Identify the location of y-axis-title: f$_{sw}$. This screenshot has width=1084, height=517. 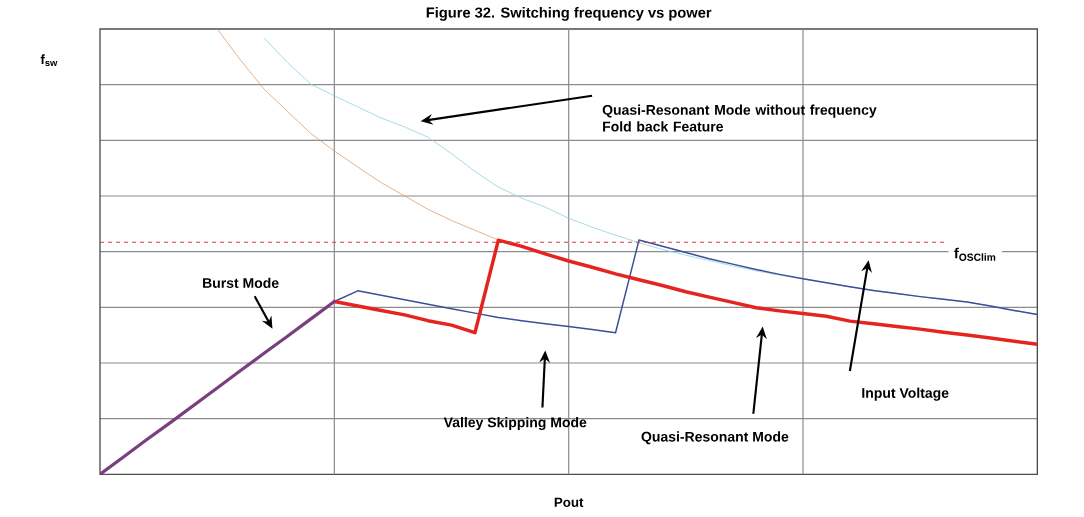
(49, 60).